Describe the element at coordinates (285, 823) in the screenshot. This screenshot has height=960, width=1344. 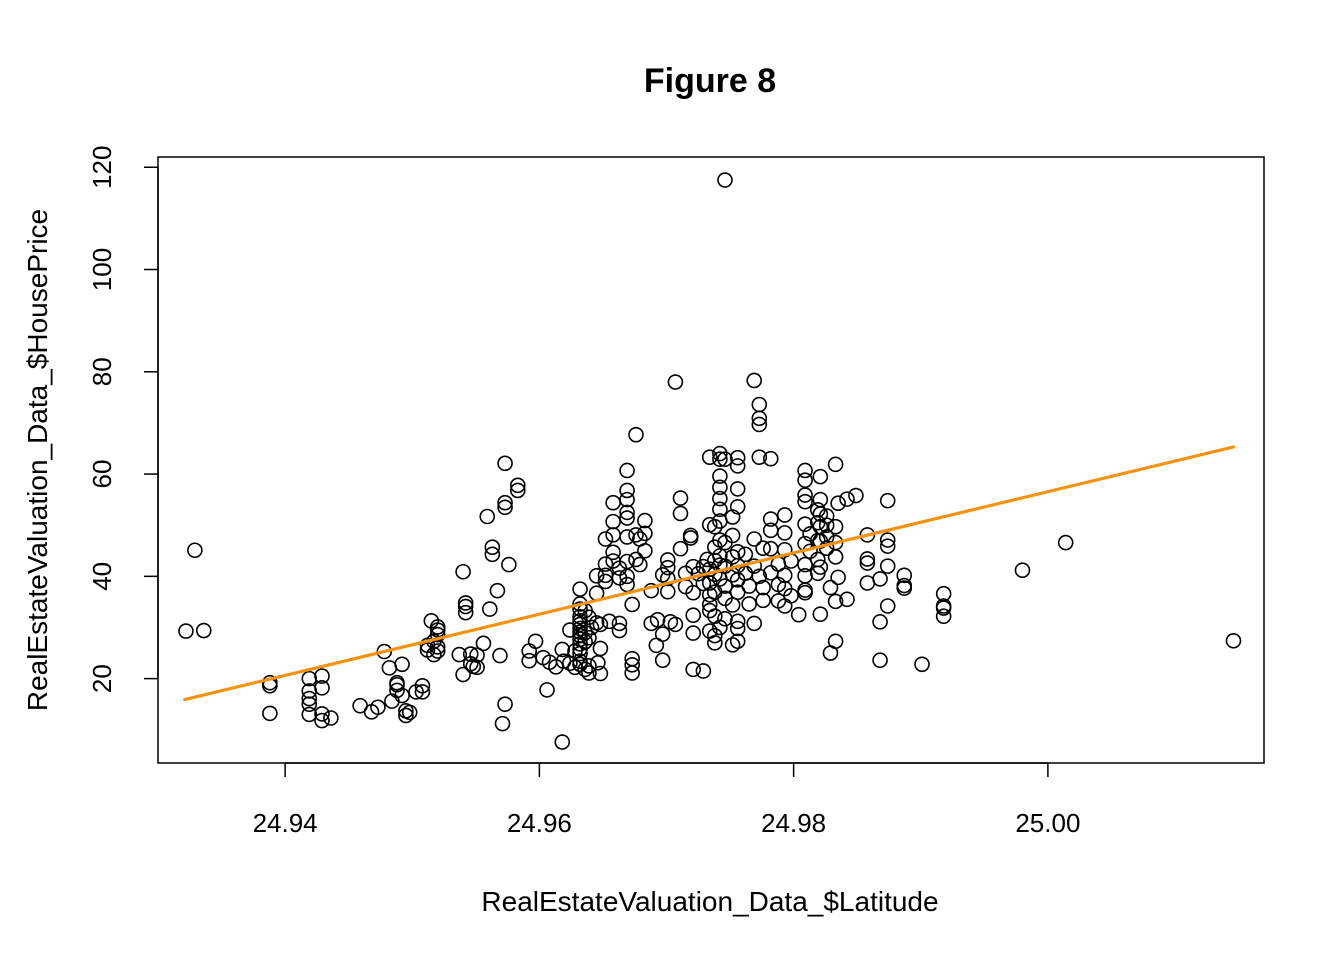
I see `x-tick-label: 24.94` at that location.